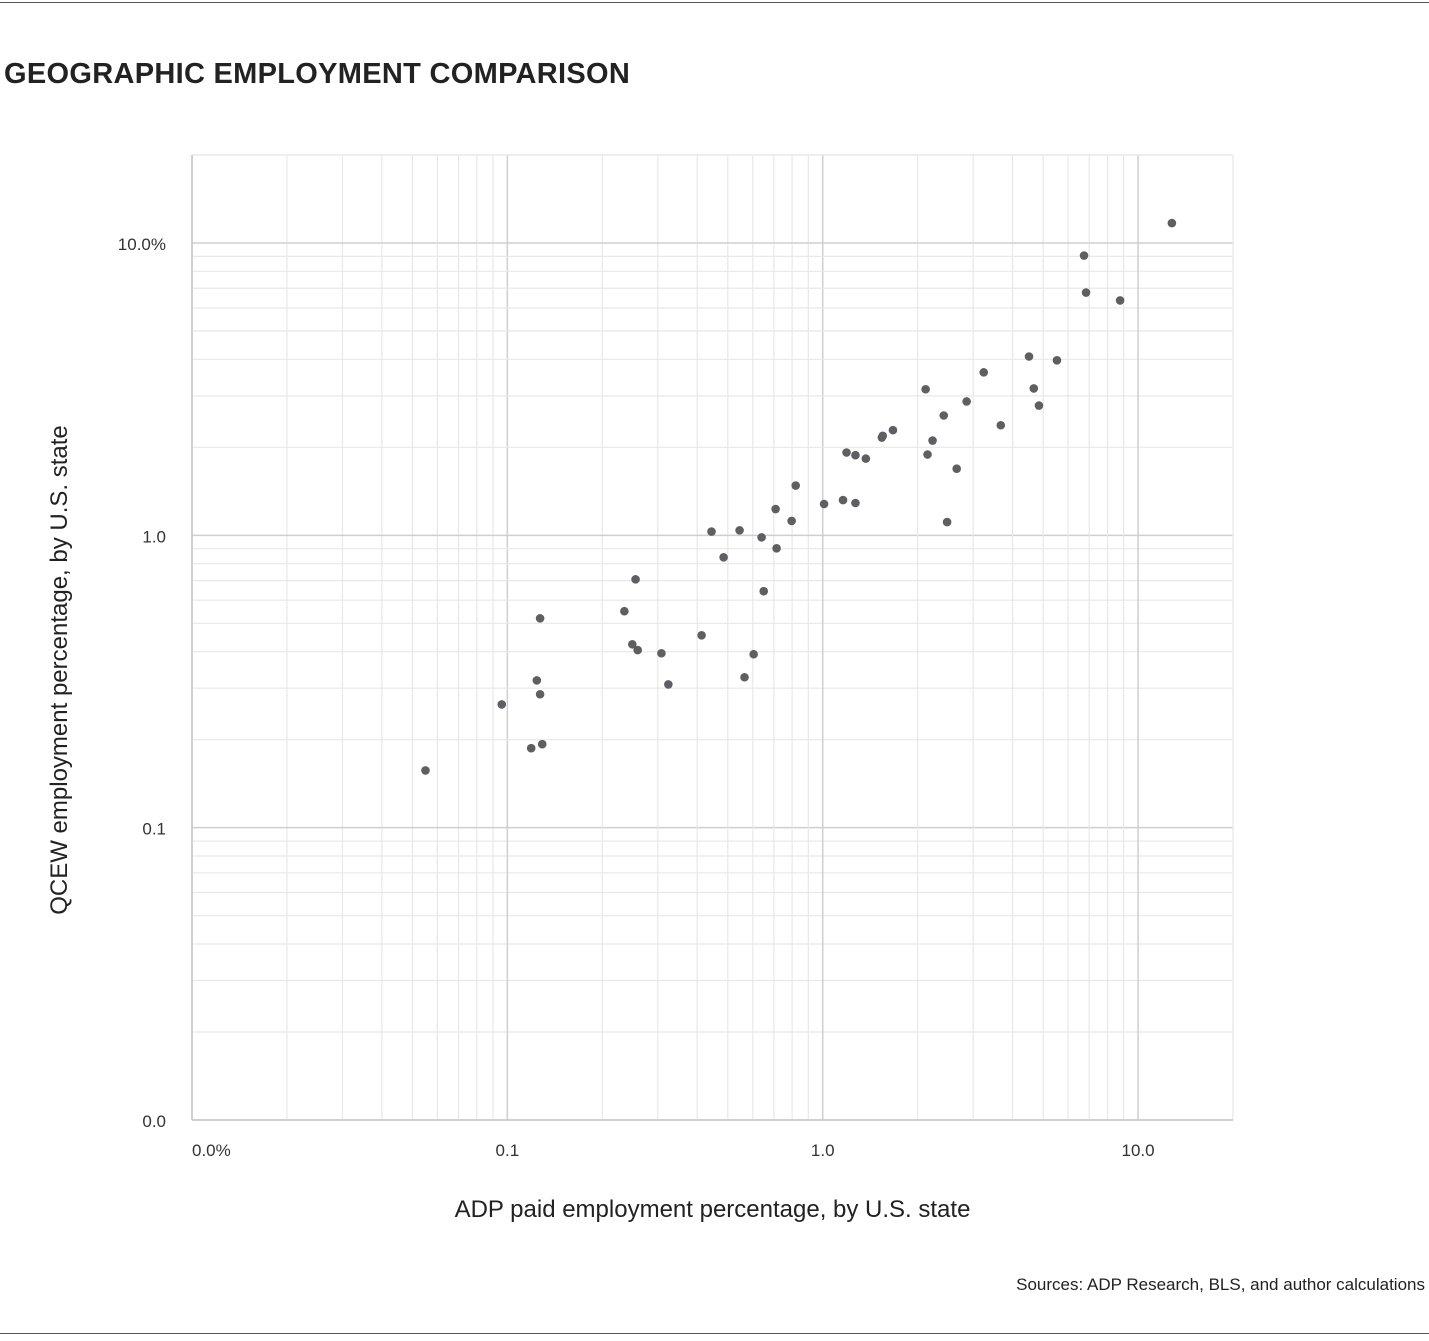  What do you see at coordinates (1138, 1150) in the screenshot?
I see `x-tick-label: 10.0` at bounding box center [1138, 1150].